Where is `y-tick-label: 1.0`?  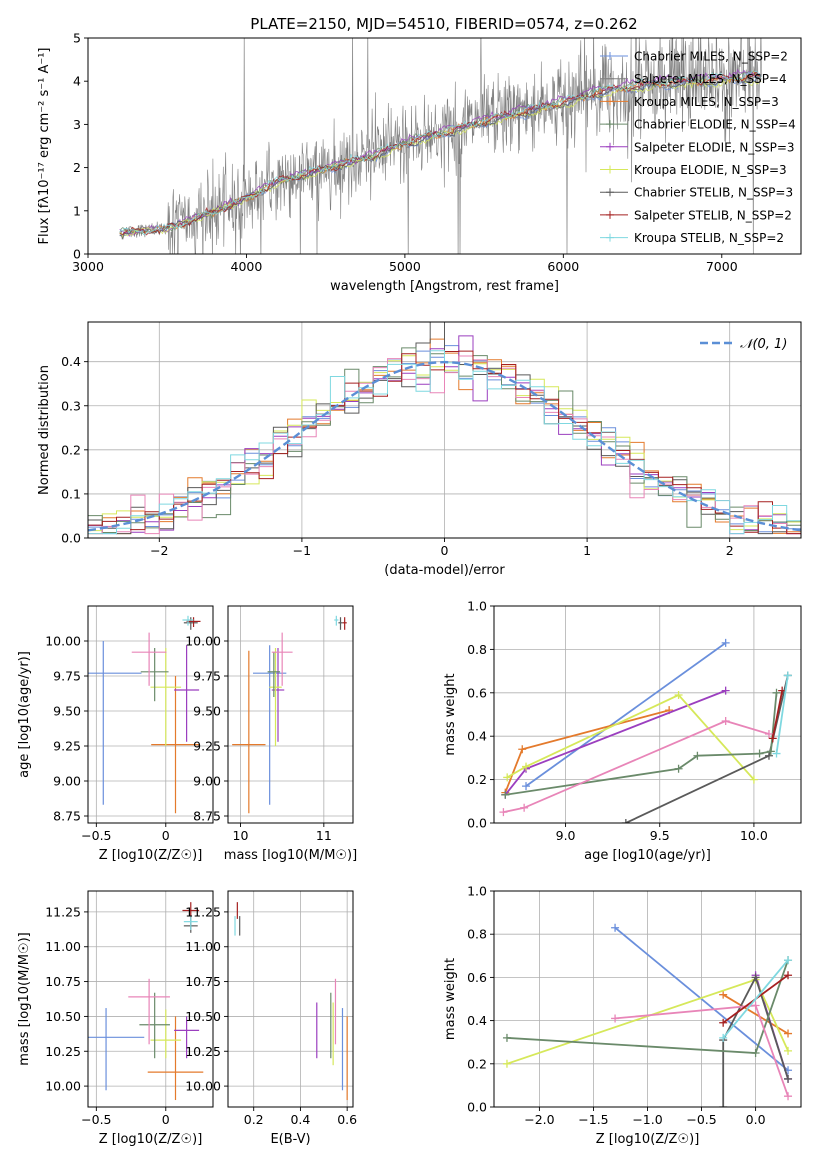
y-tick-label: 1.0 is located at coordinates (477, 606).